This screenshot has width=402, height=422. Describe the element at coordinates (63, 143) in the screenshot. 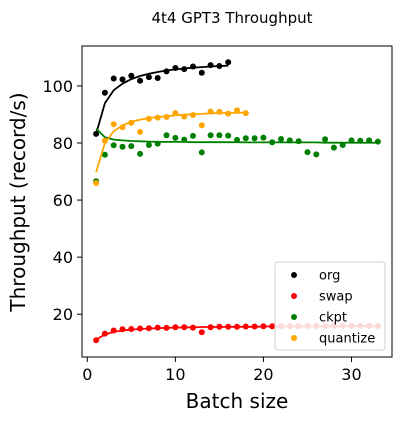

I see `y-tick-label: 80` at that location.